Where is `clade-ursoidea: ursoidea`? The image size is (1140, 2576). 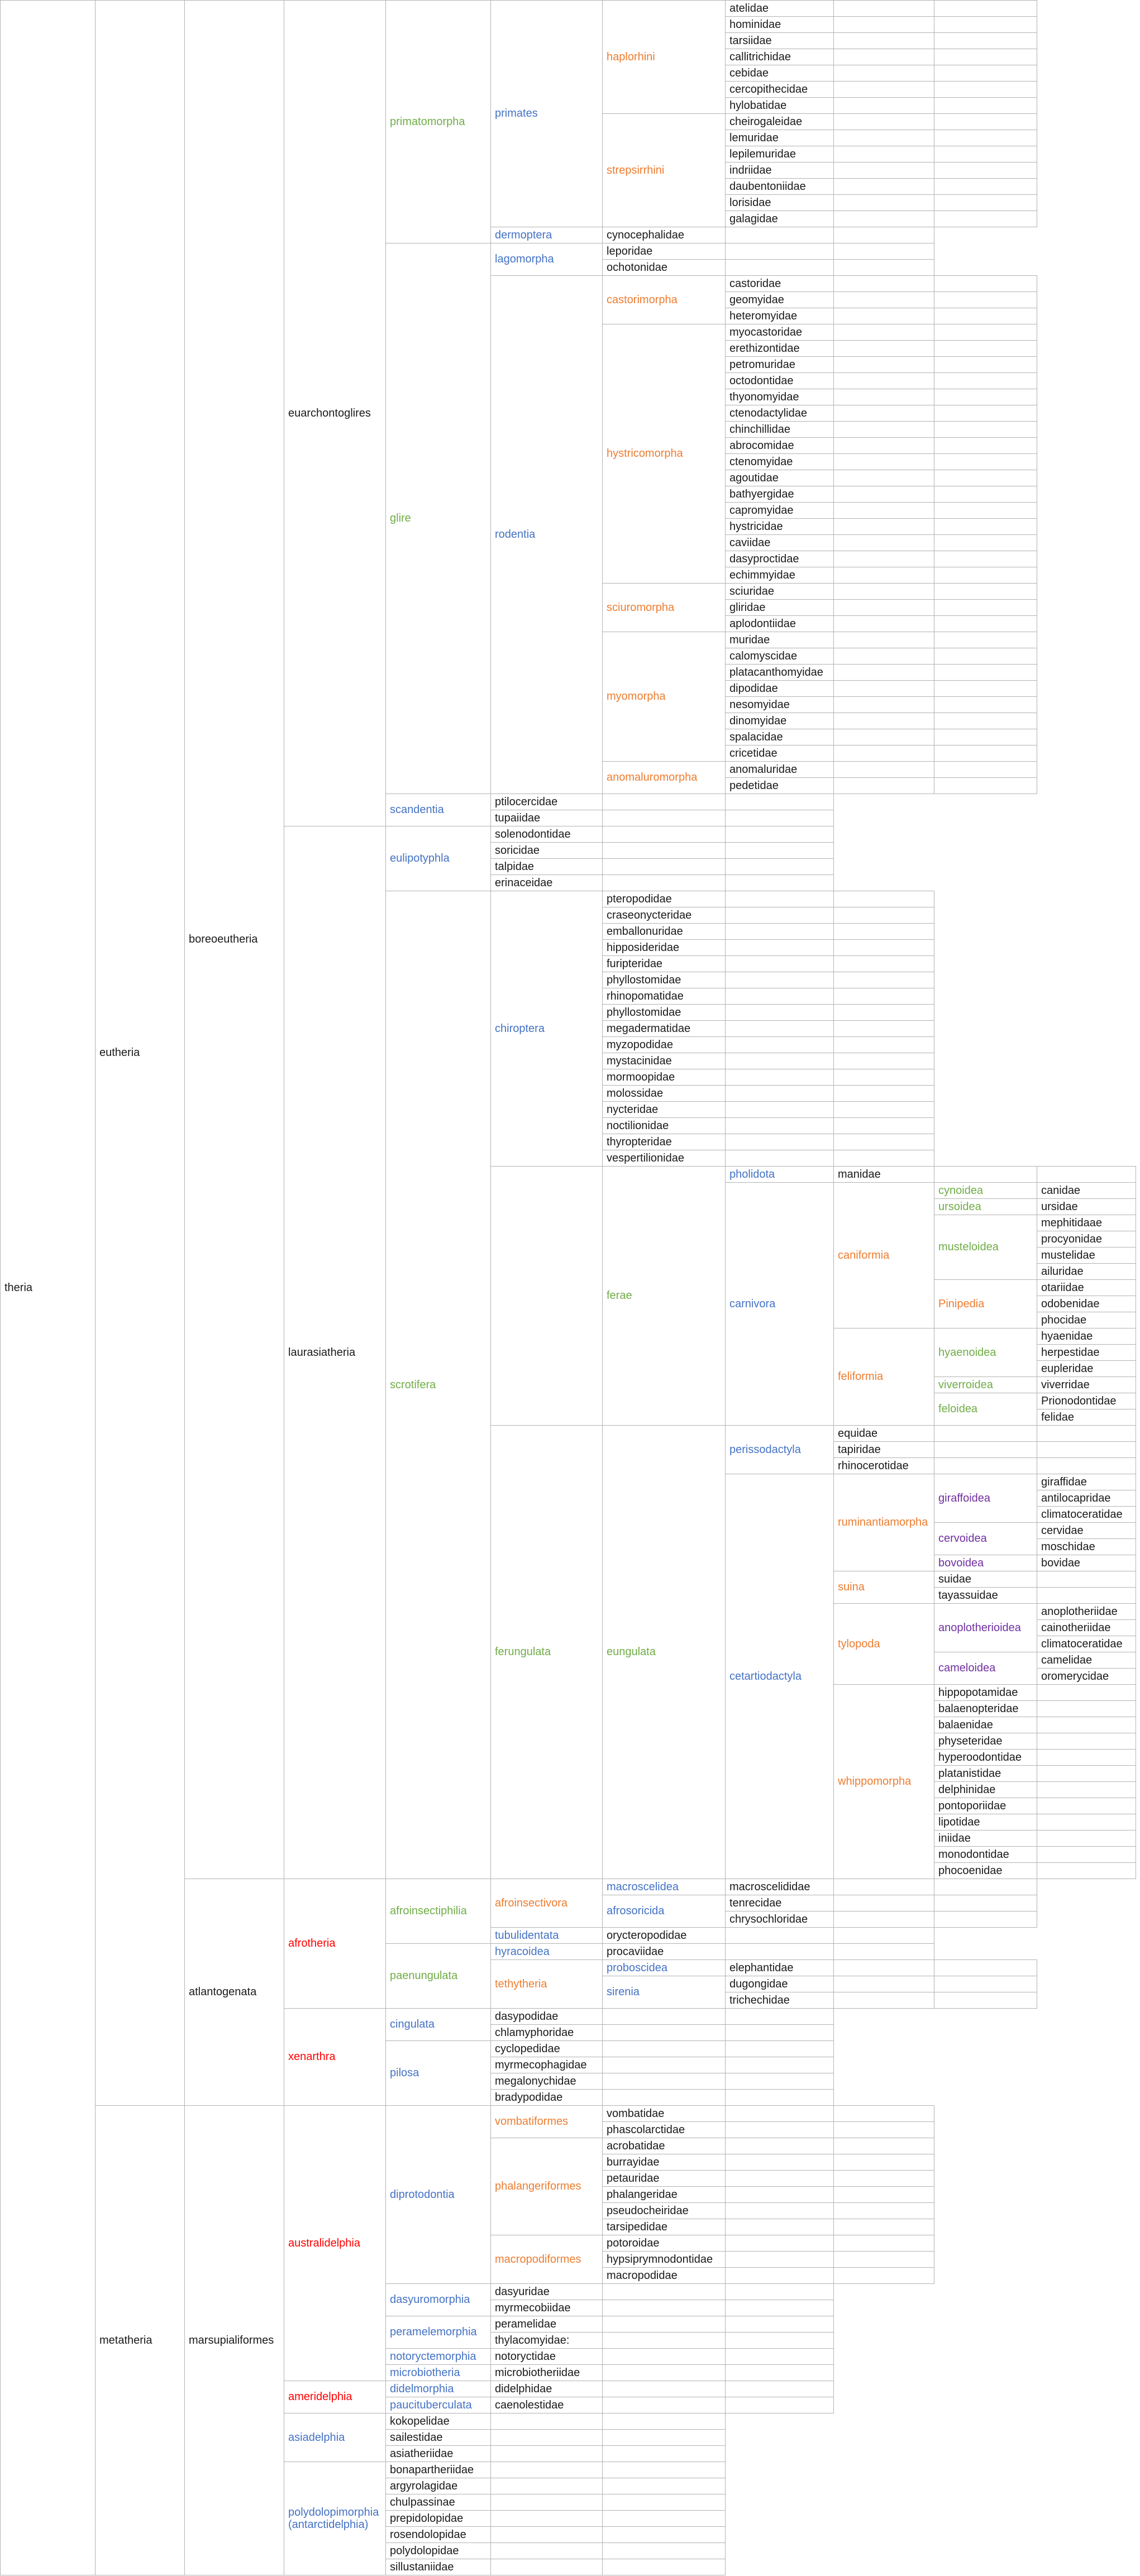 clade-ursoidea: ursoidea is located at coordinates (985, 1206).